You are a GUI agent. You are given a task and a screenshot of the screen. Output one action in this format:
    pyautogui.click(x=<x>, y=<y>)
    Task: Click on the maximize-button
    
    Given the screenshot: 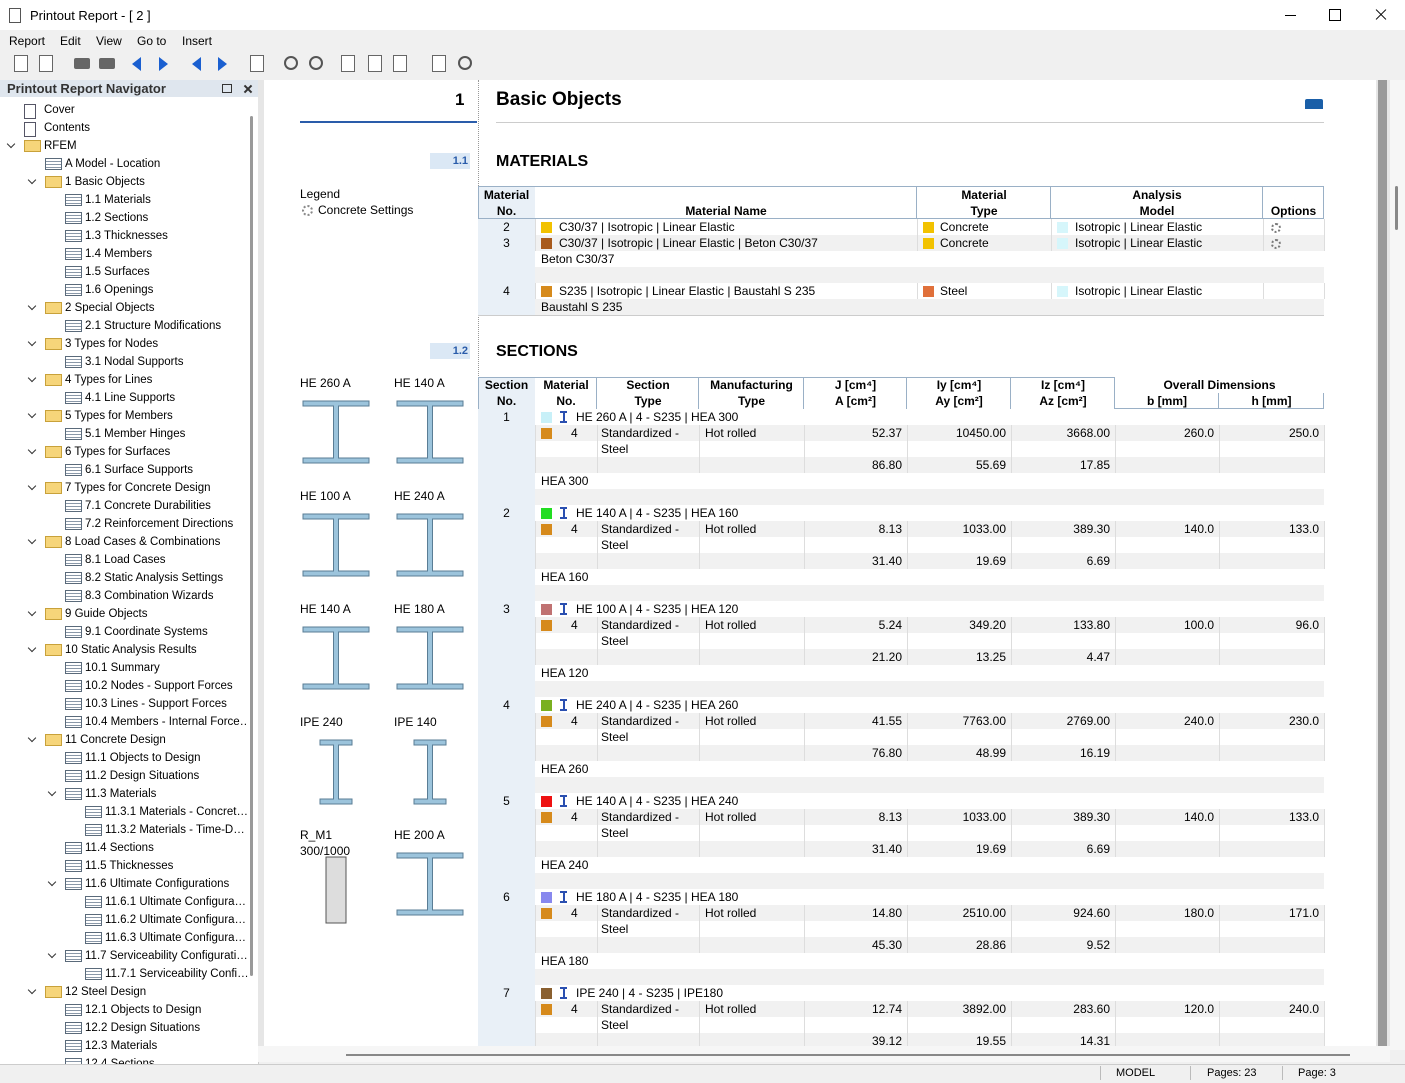 What is the action you would take?
    pyautogui.click(x=1335, y=15)
    